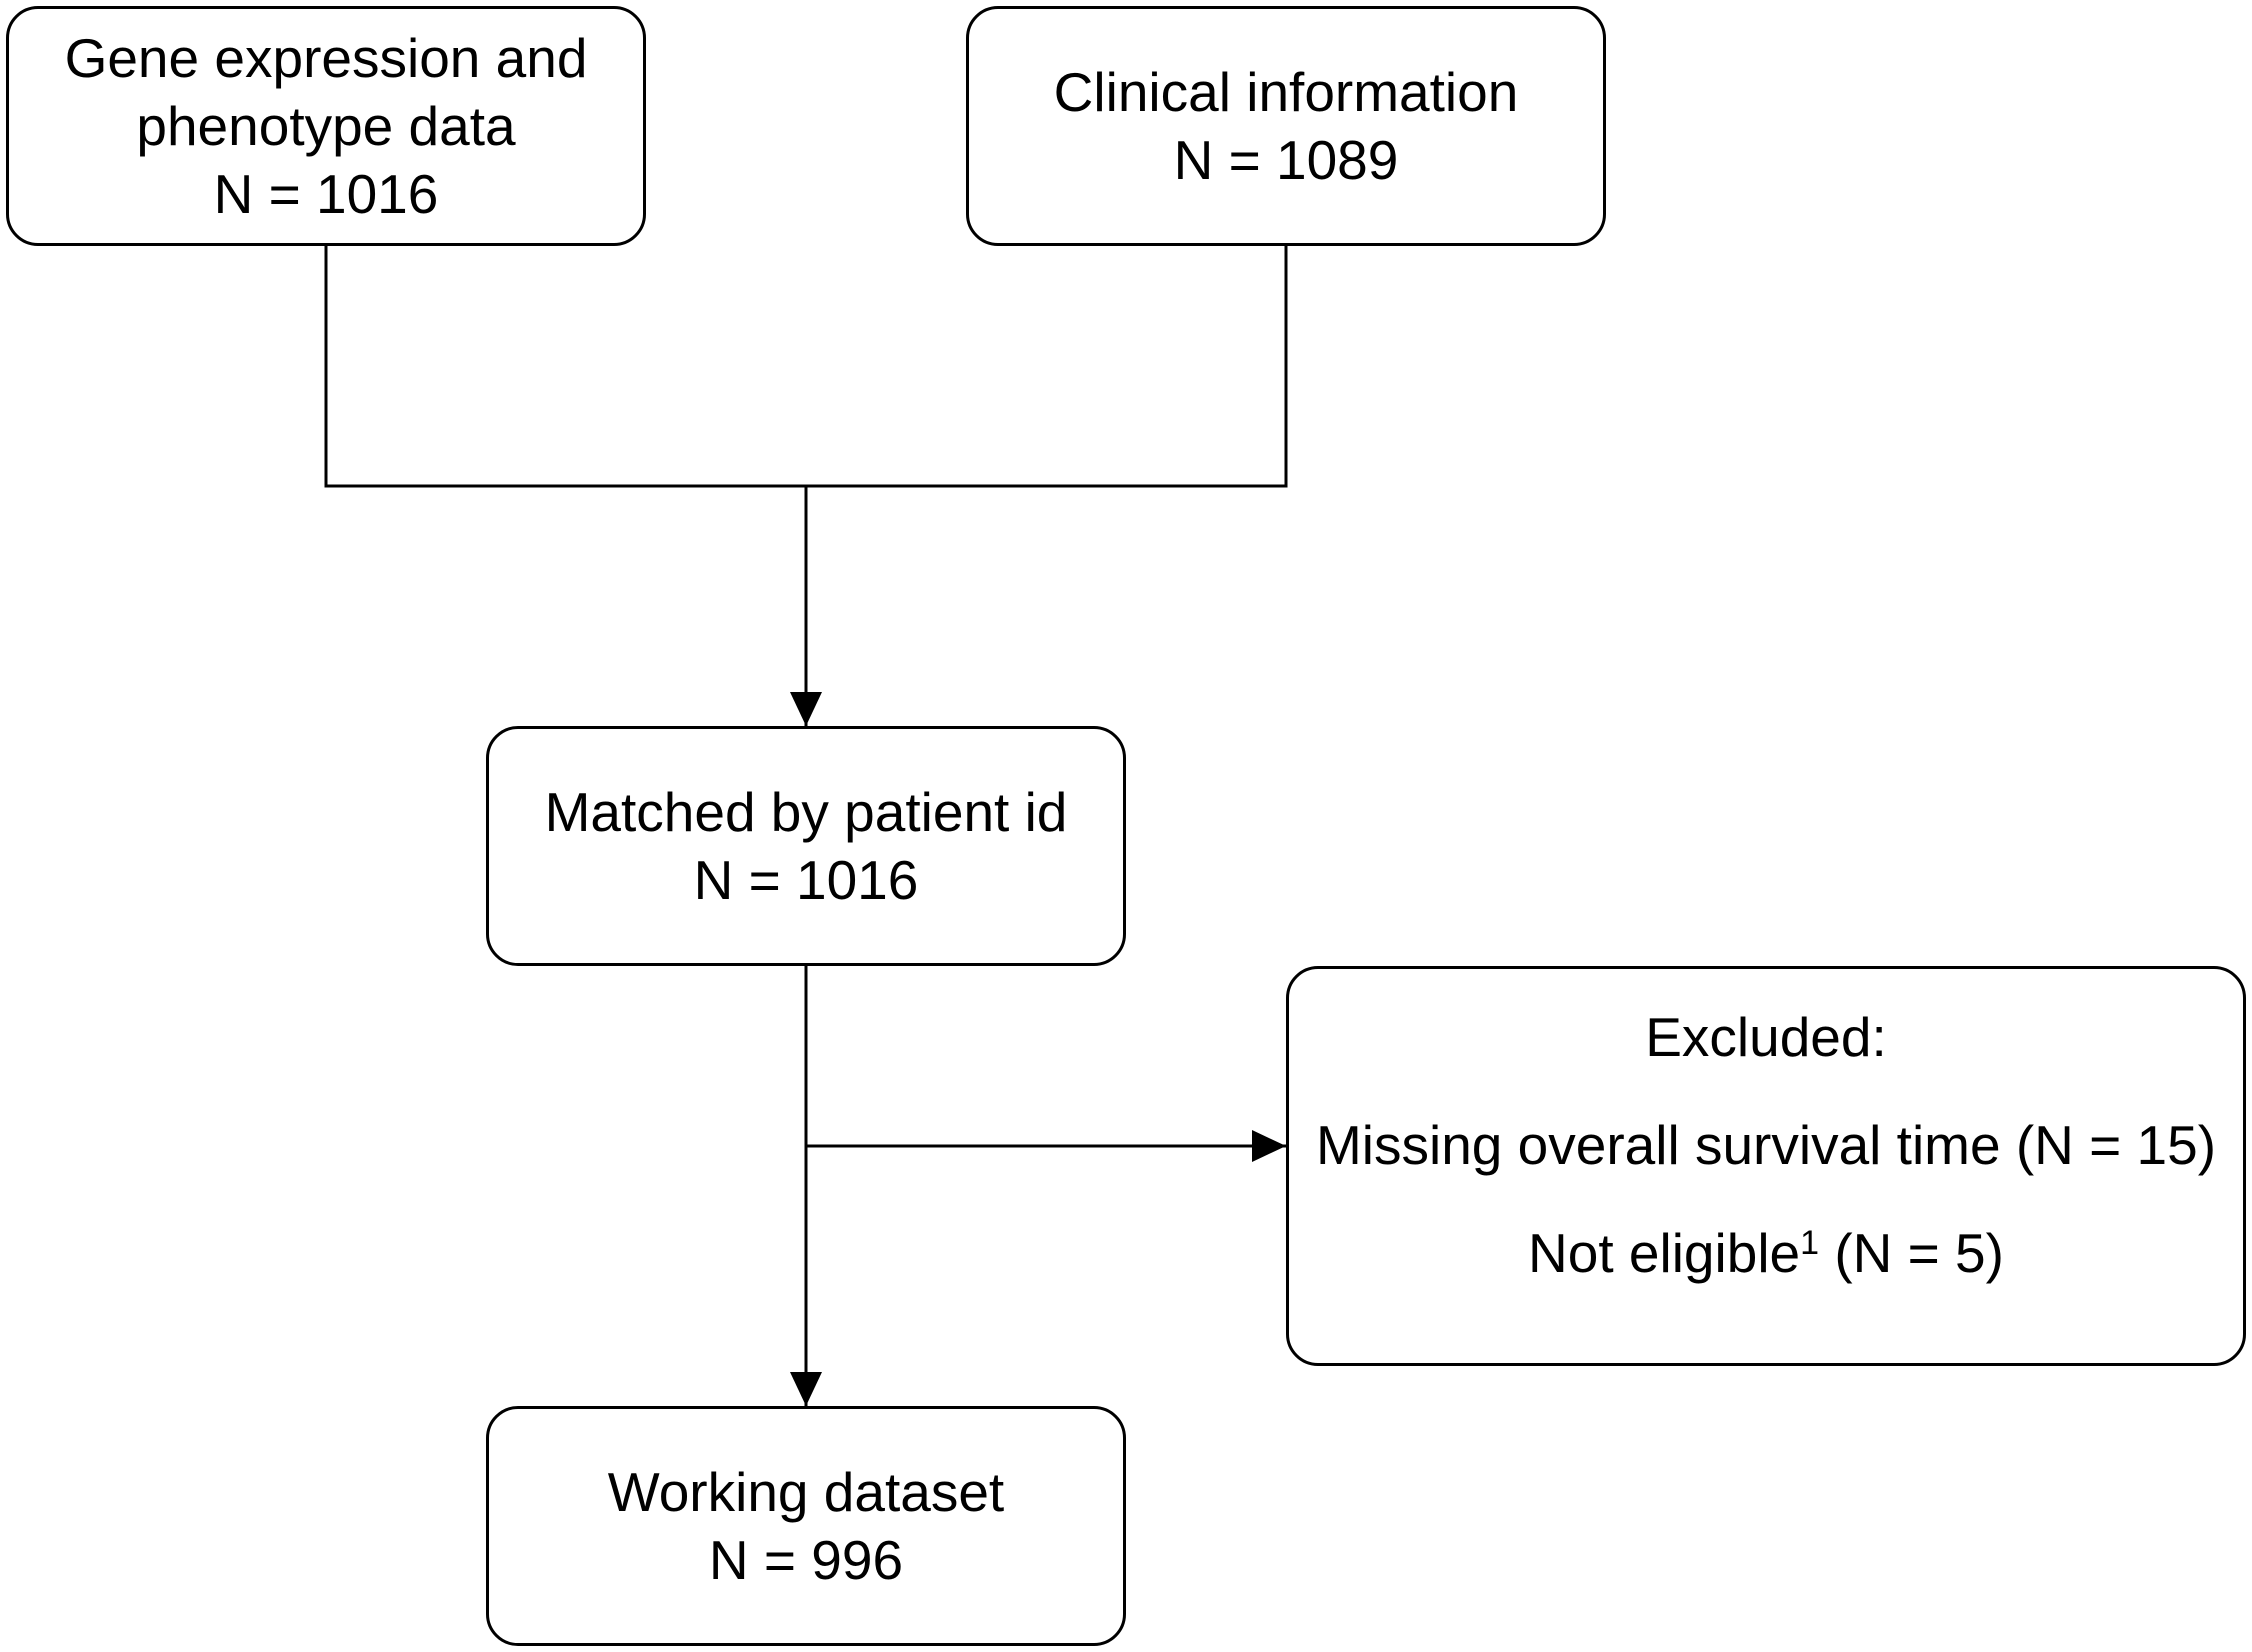  What do you see at coordinates (806, 1492) in the screenshot?
I see `working-box-line1: Working dataset` at bounding box center [806, 1492].